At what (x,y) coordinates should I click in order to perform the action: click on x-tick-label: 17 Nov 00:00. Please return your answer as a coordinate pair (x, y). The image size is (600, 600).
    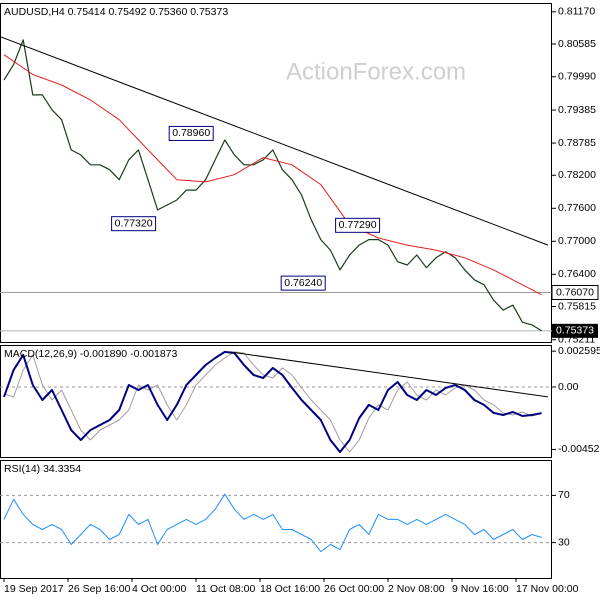
    Looking at the image, I should click on (547, 589).